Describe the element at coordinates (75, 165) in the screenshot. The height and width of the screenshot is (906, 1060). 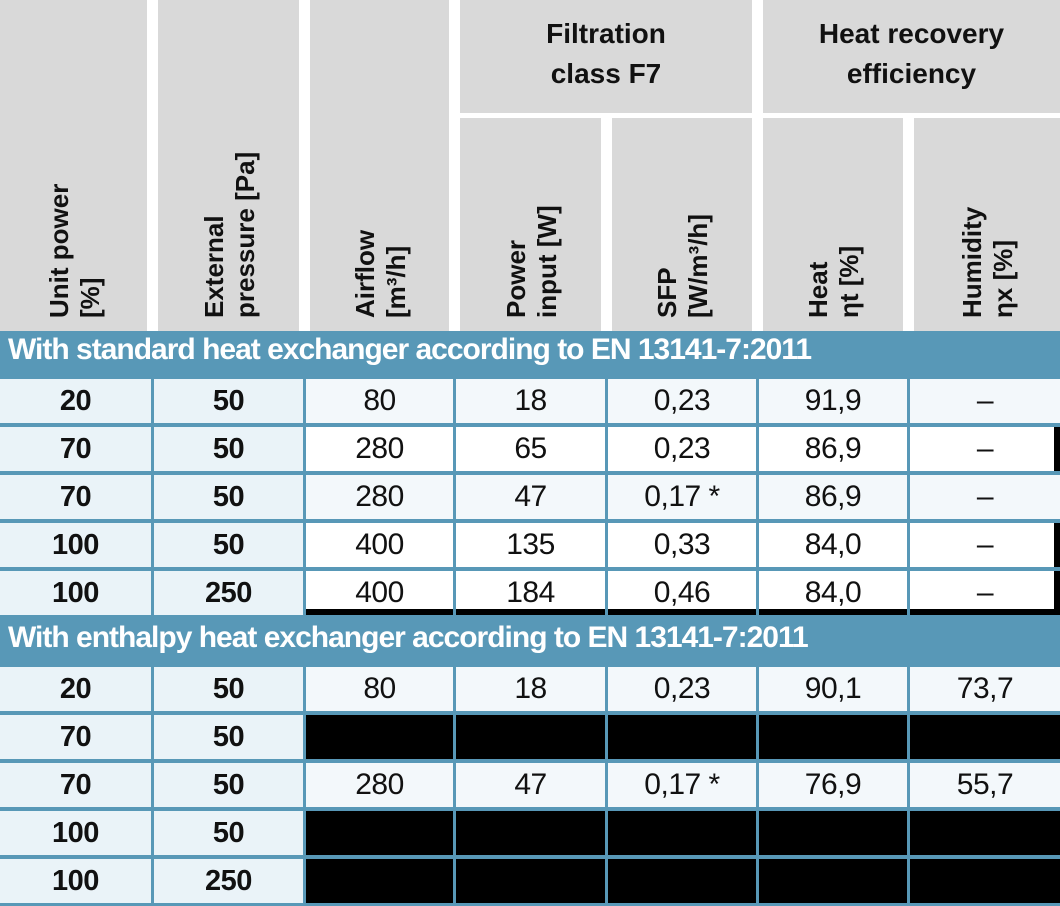
I see `column-header-unit-power: Unit power [%]` at that location.